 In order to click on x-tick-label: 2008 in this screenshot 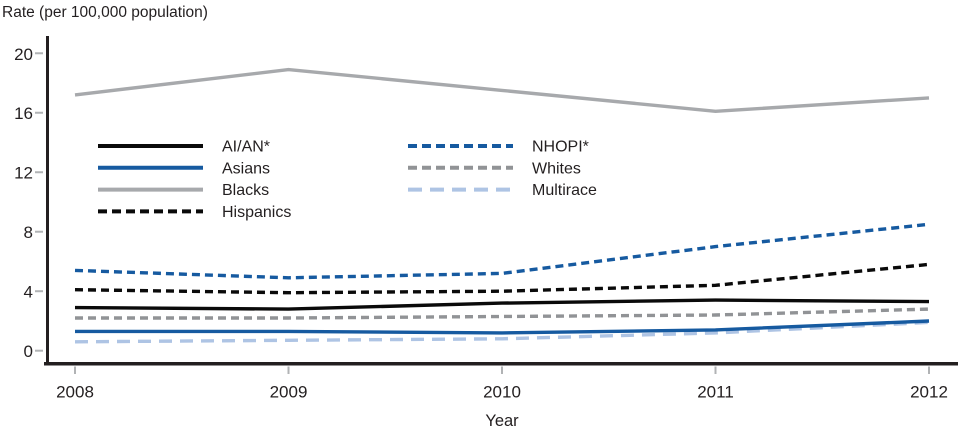, I will do `click(75, 392)`.